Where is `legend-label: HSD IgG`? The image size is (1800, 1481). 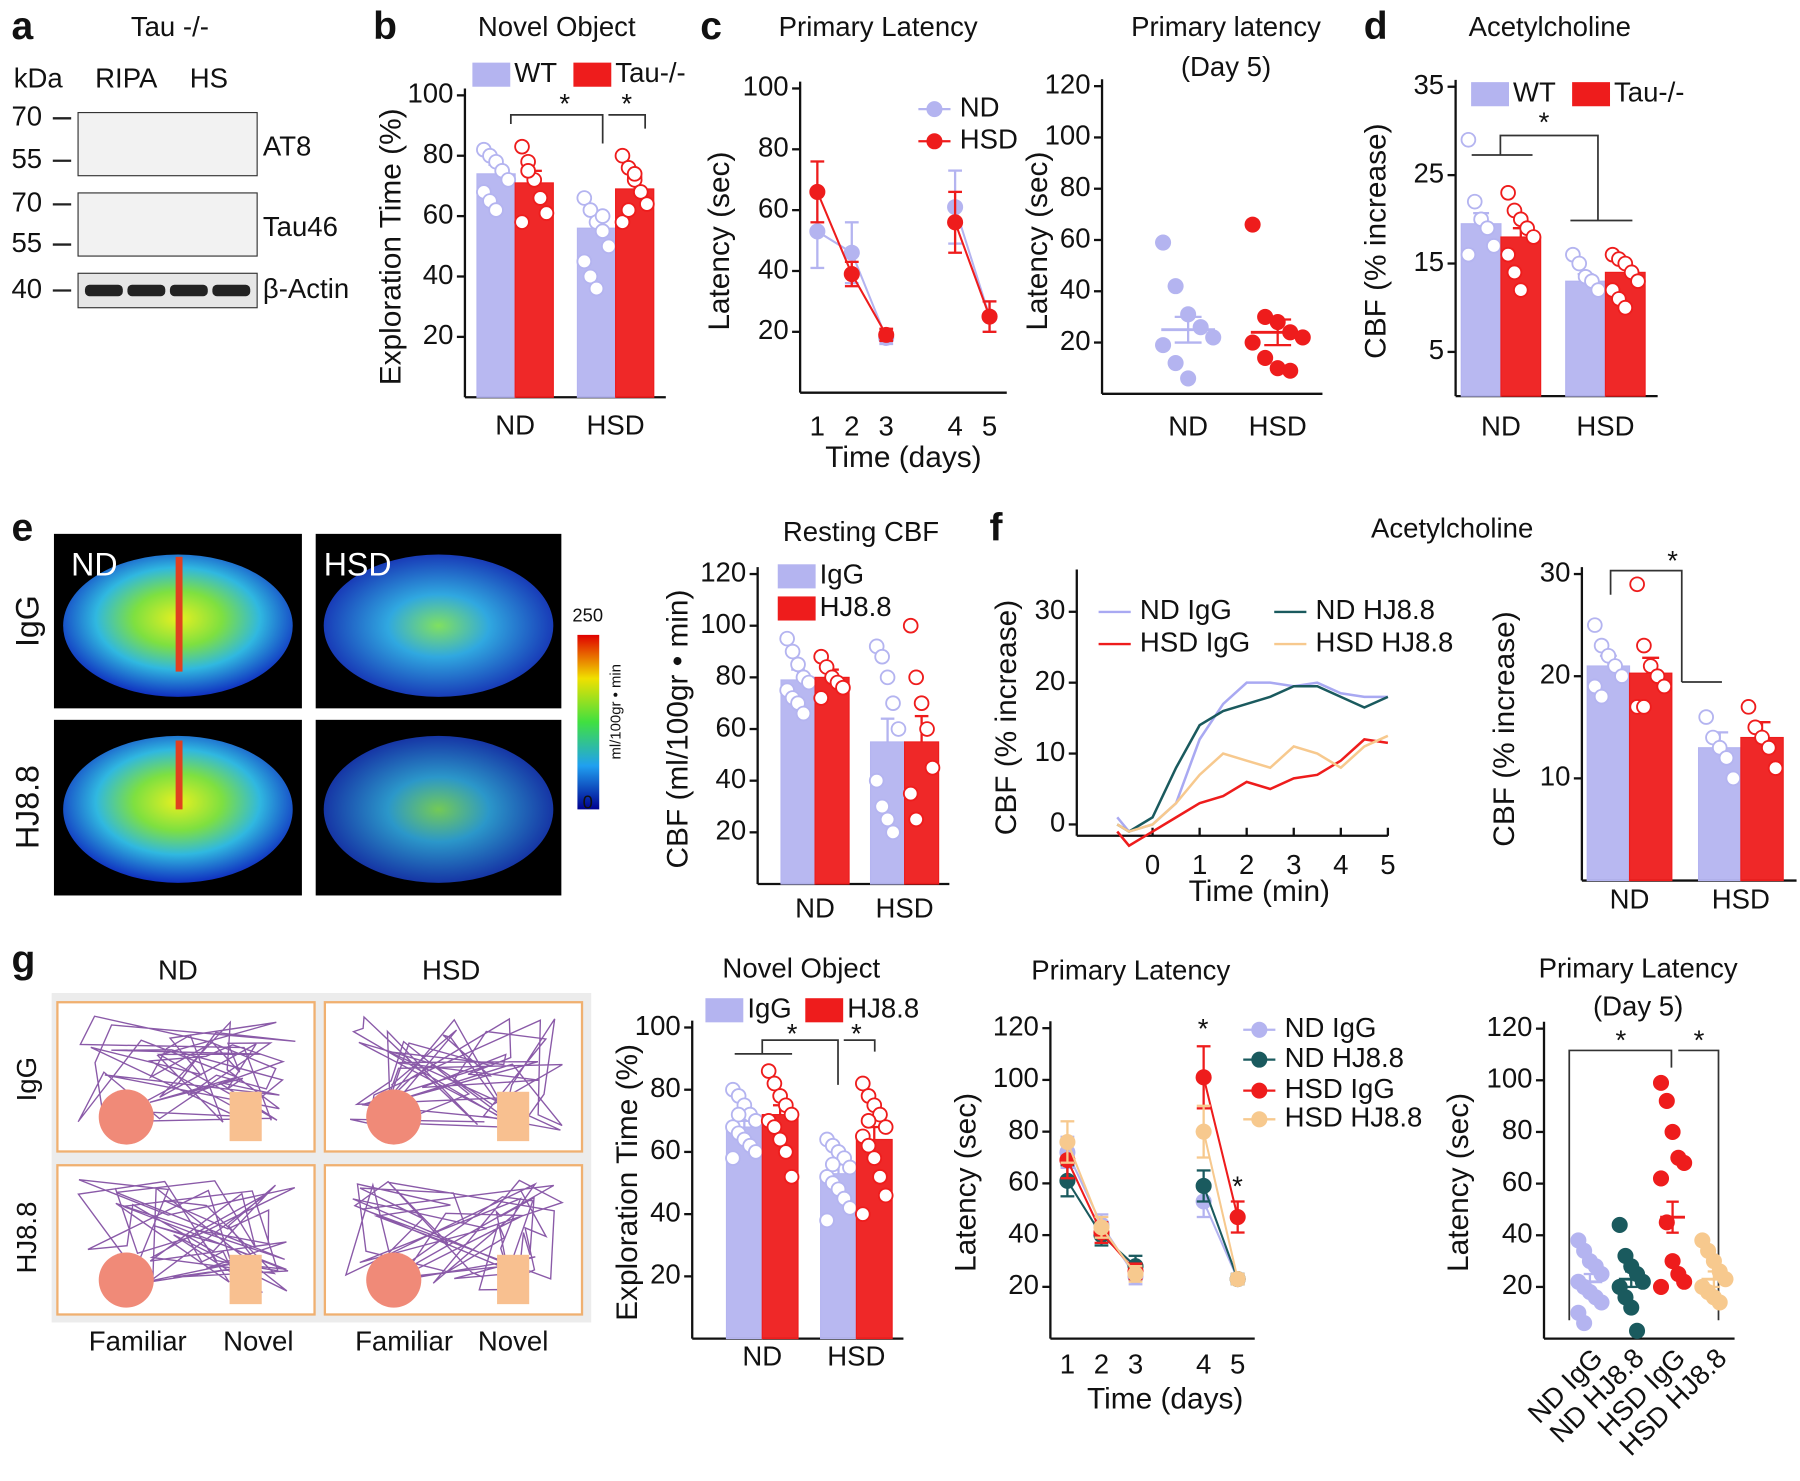 legend-label: HSD IgG is located at coordinates (1340, 1088).